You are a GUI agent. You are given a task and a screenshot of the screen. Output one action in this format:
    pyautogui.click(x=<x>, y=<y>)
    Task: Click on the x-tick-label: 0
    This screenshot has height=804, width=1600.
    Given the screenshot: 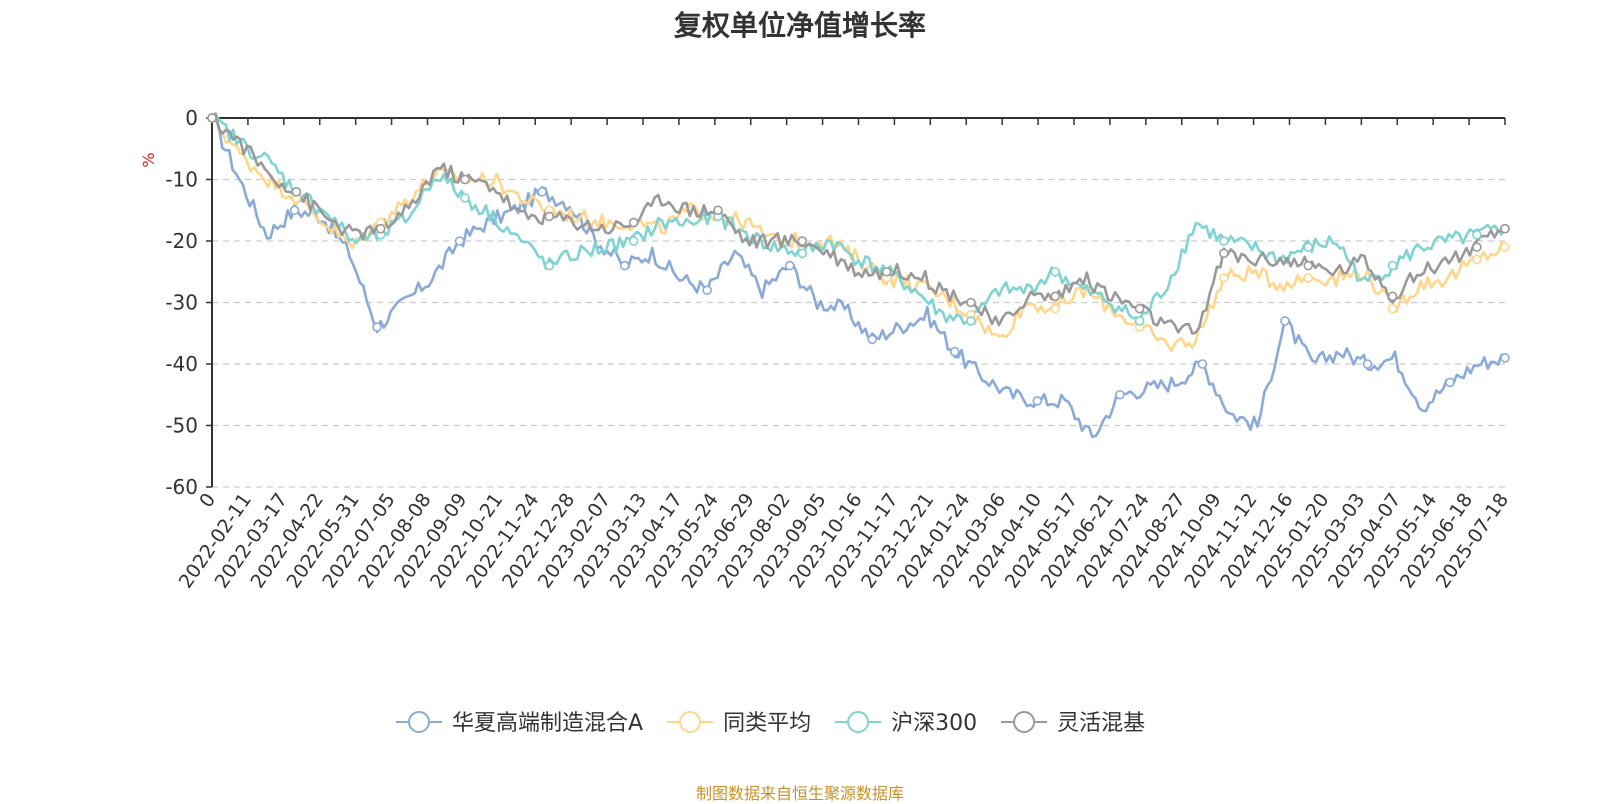 What is the action you would take?
    pyautogui.click(x=207, y=500)
    